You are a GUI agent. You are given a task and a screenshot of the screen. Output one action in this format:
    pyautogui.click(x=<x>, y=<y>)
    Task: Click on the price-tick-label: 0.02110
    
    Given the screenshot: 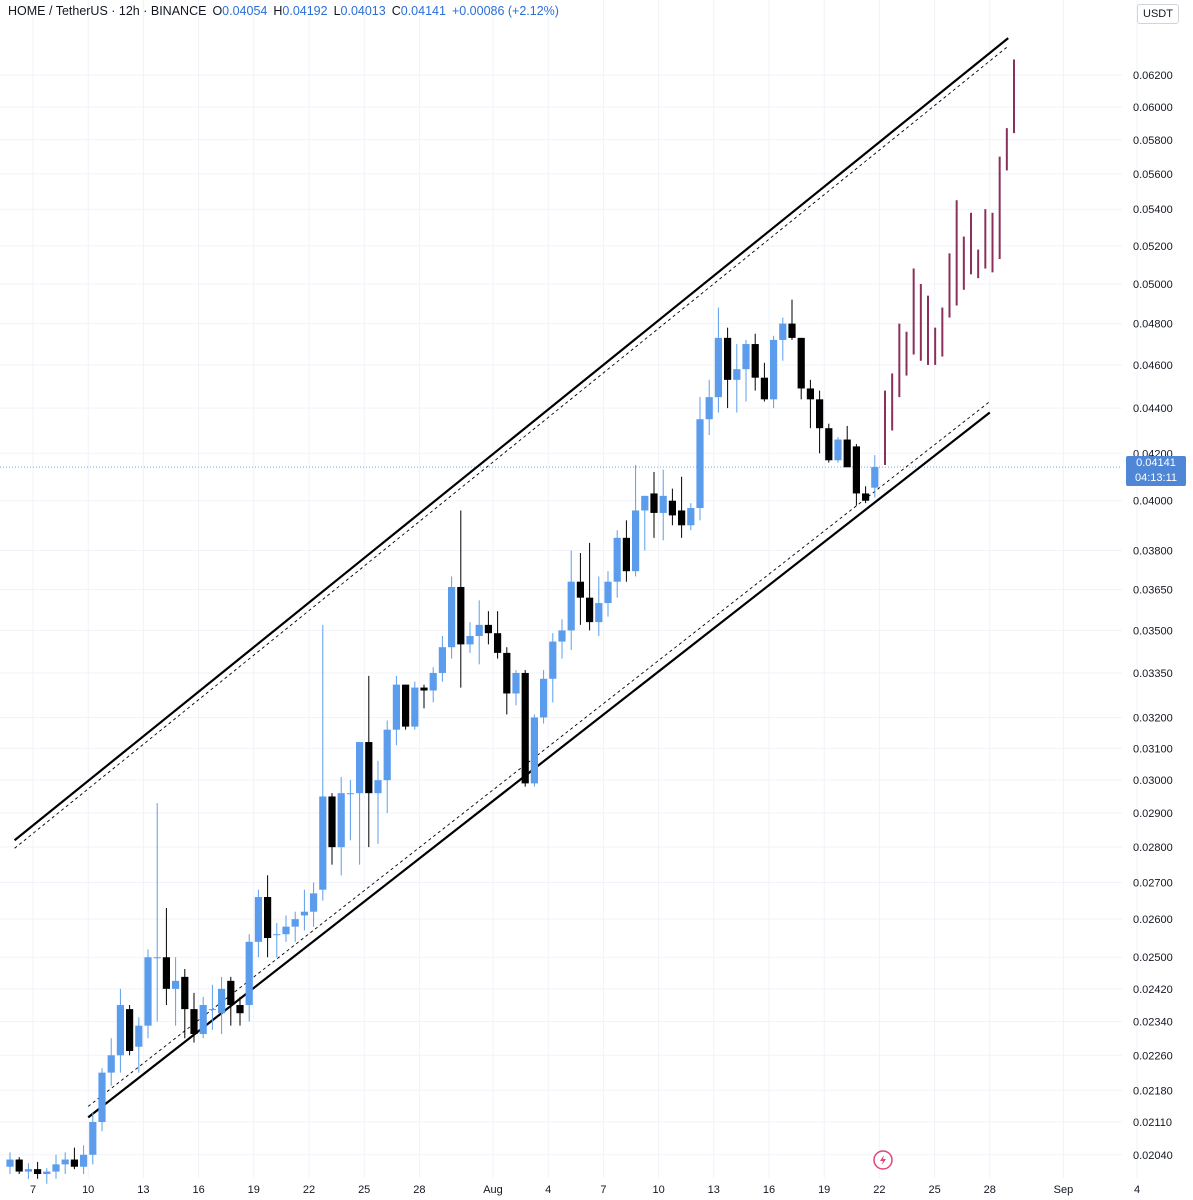 What is the action you would take?
    pyautogui.click(x=1152, y=1123)
    